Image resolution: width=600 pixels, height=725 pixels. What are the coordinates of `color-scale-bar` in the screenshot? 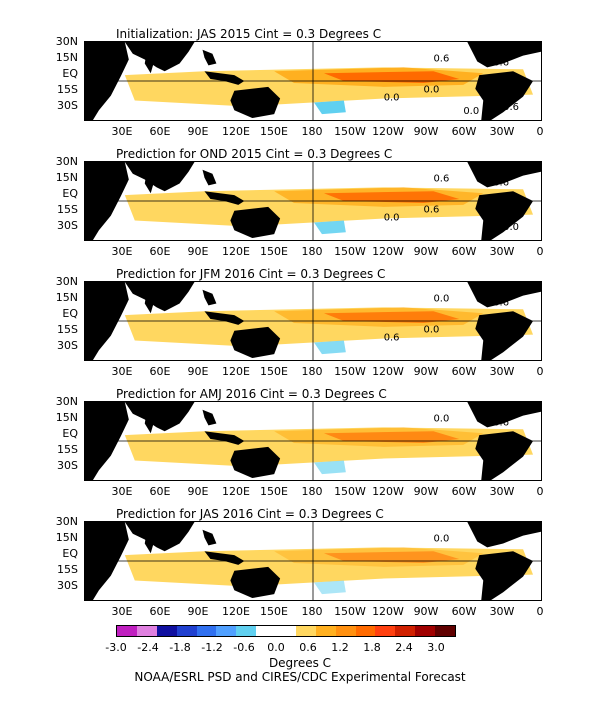 It's located at (286, 631).